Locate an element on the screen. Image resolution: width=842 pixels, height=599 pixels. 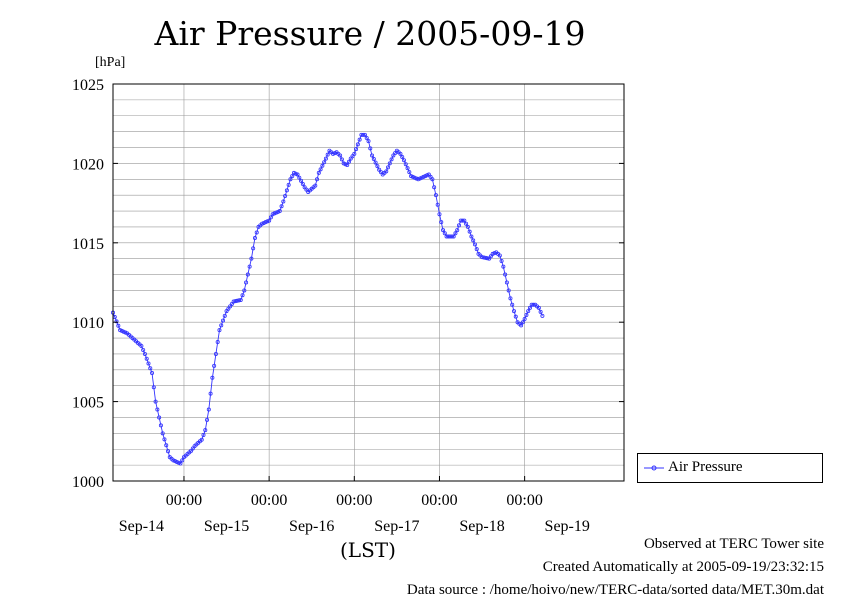
y-tick-label: 1000 is located at coordinates (88, 482).